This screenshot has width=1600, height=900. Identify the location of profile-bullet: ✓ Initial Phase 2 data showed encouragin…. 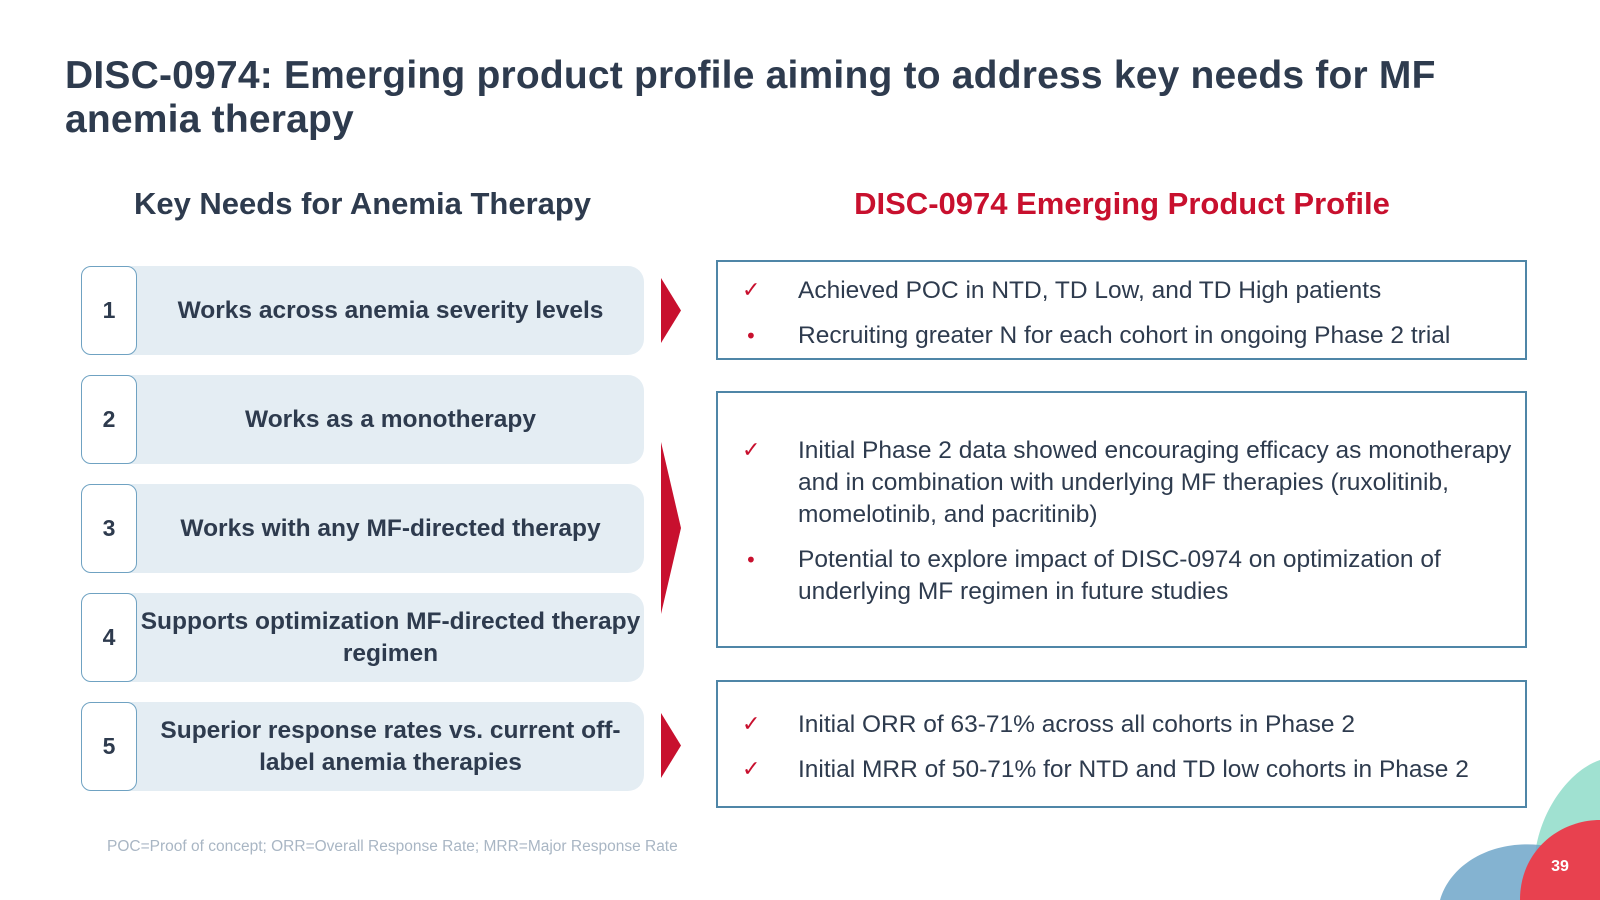
(1127, 483).